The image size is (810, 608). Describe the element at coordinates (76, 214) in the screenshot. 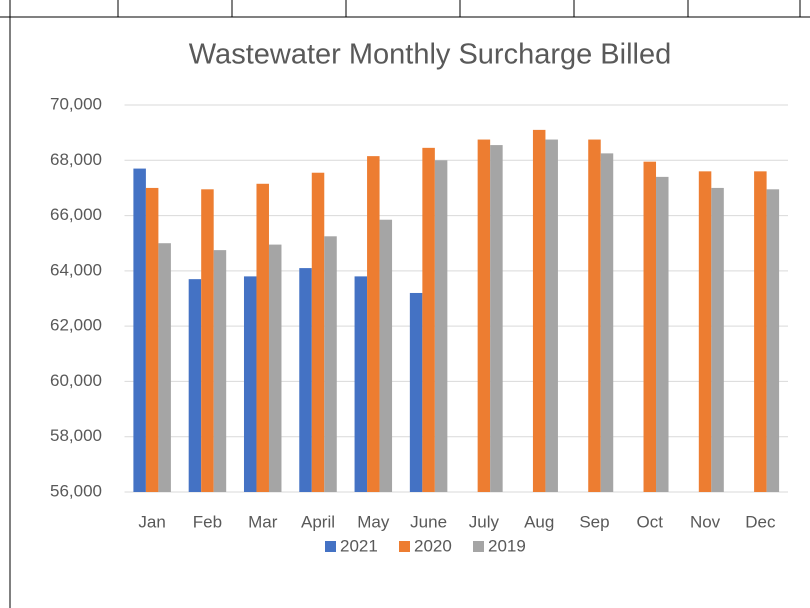

I see `y-tick-label: 66,000` at that location.